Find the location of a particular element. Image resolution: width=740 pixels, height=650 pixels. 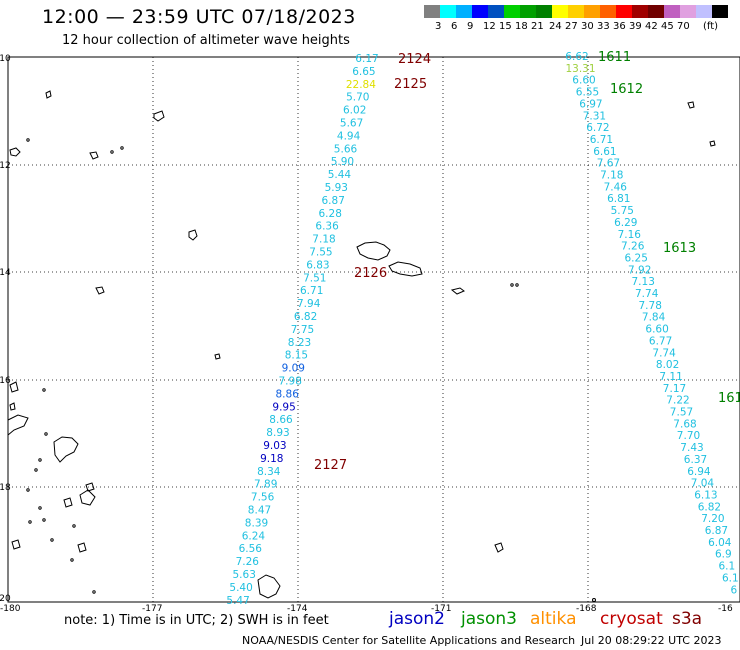

swh-value: 5.66 is located at coordinates (346, 149).